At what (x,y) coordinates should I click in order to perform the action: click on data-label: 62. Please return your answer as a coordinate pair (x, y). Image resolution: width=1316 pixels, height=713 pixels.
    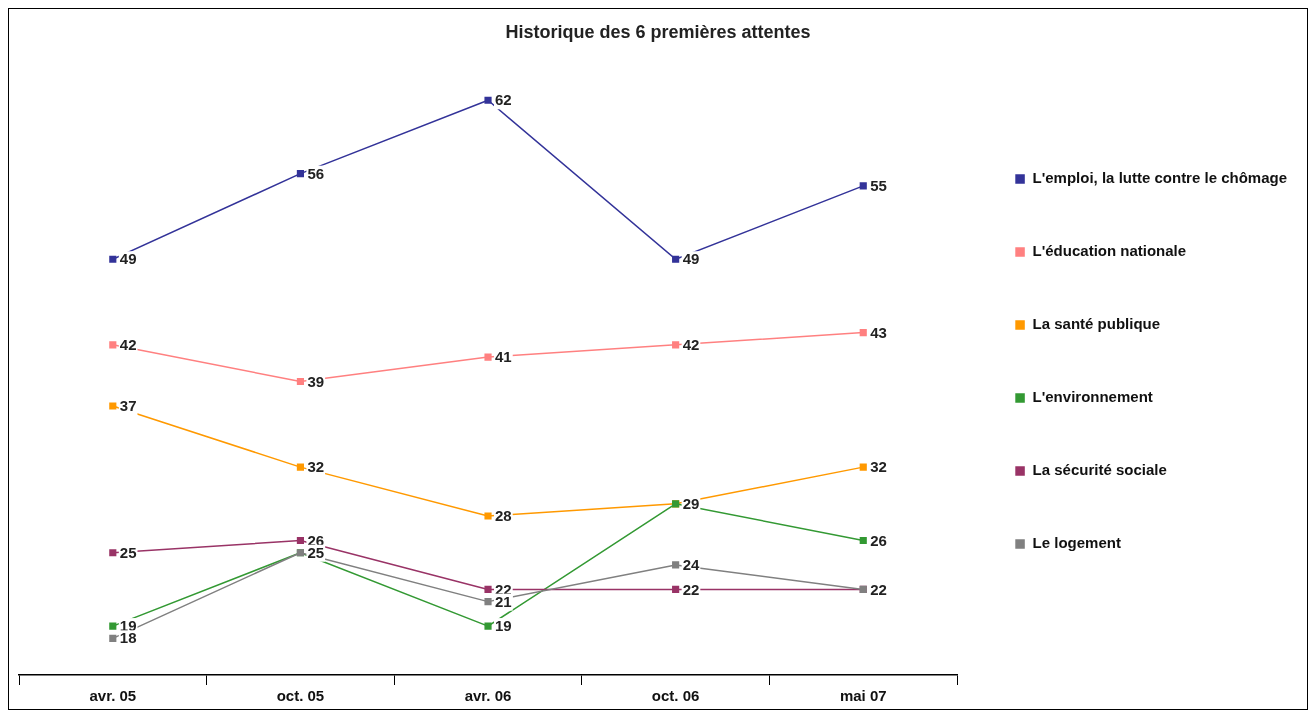
    Looking at the image, I should click on (503, 100).